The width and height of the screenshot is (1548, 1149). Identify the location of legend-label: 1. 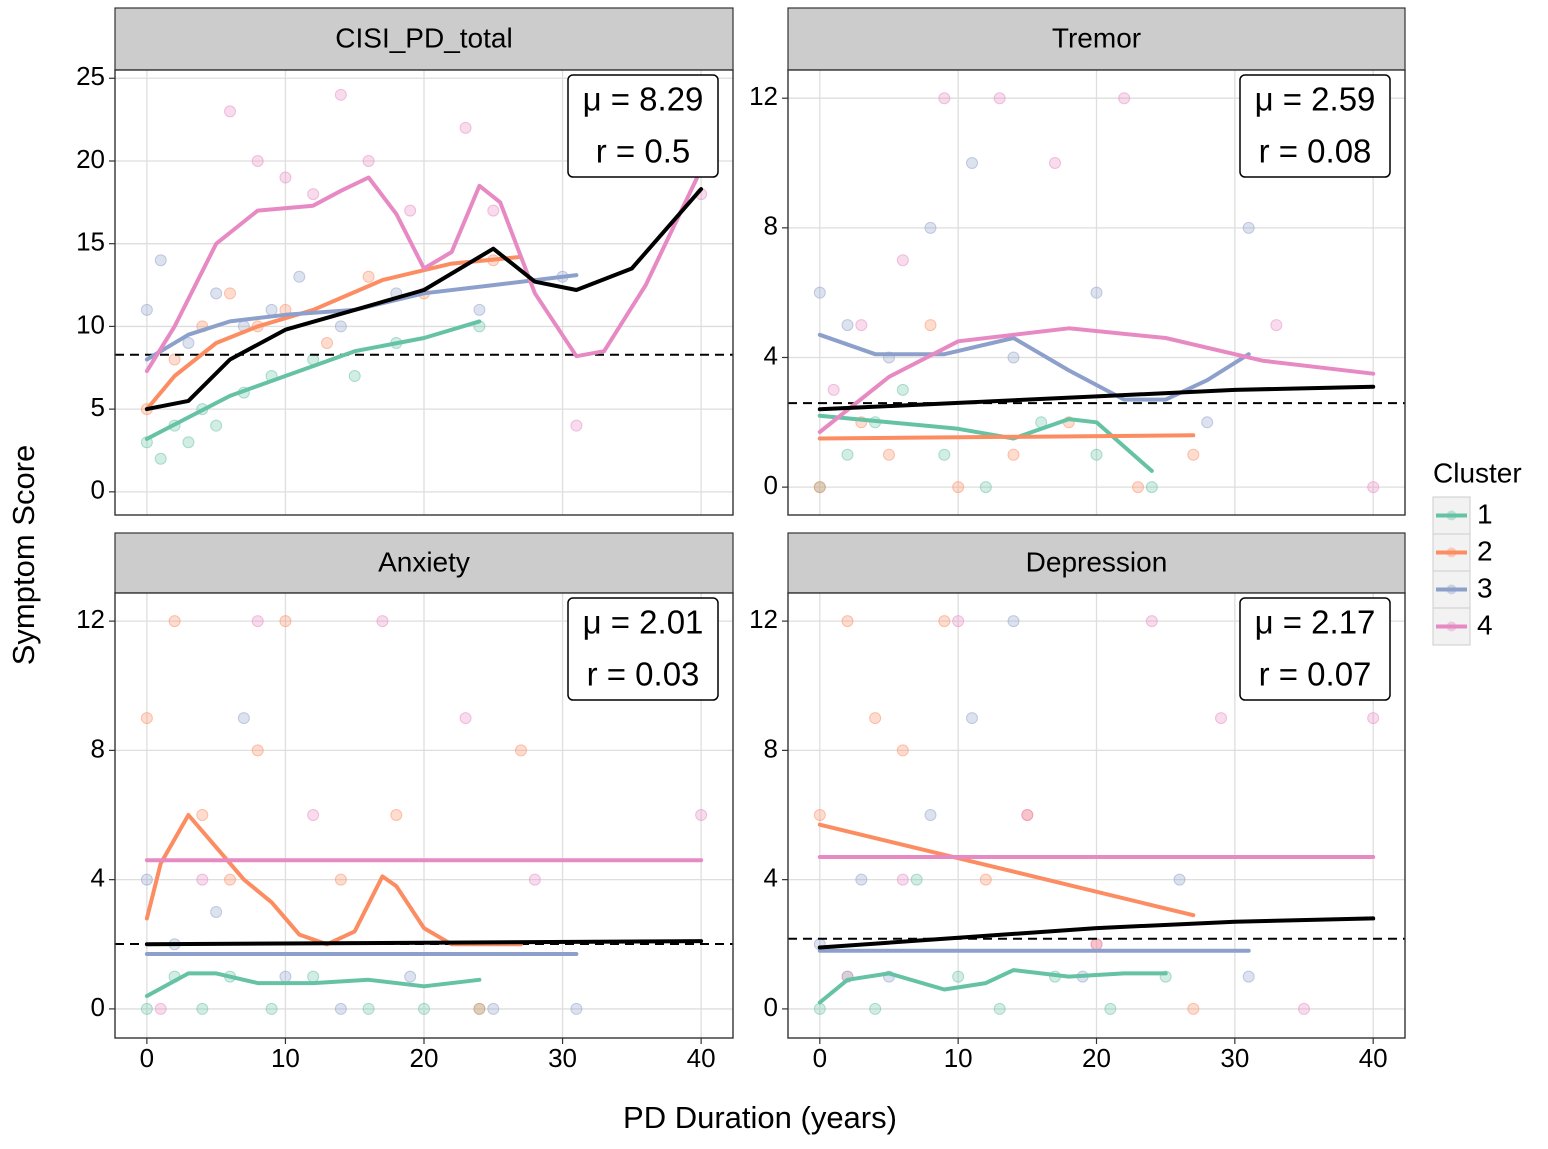
(1485, 513).